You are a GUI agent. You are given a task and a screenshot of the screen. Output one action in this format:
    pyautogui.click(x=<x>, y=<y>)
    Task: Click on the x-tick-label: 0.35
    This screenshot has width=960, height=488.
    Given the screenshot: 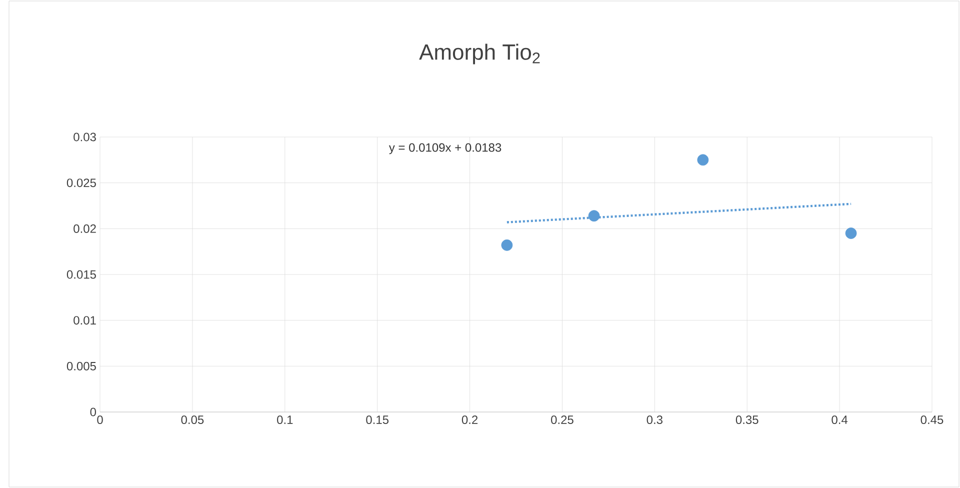 What is the action you would take?
    pyautogui.click(x=747, y=420)
    